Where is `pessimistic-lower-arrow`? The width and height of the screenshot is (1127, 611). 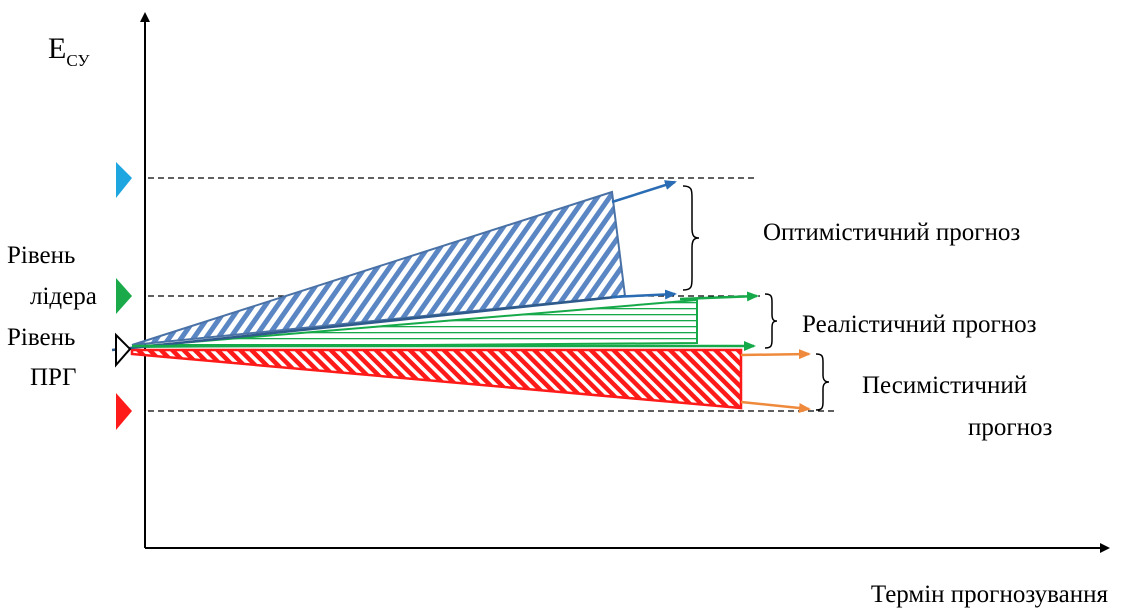
pessimistic-lower-arrow is located at coordinates (775, 406).